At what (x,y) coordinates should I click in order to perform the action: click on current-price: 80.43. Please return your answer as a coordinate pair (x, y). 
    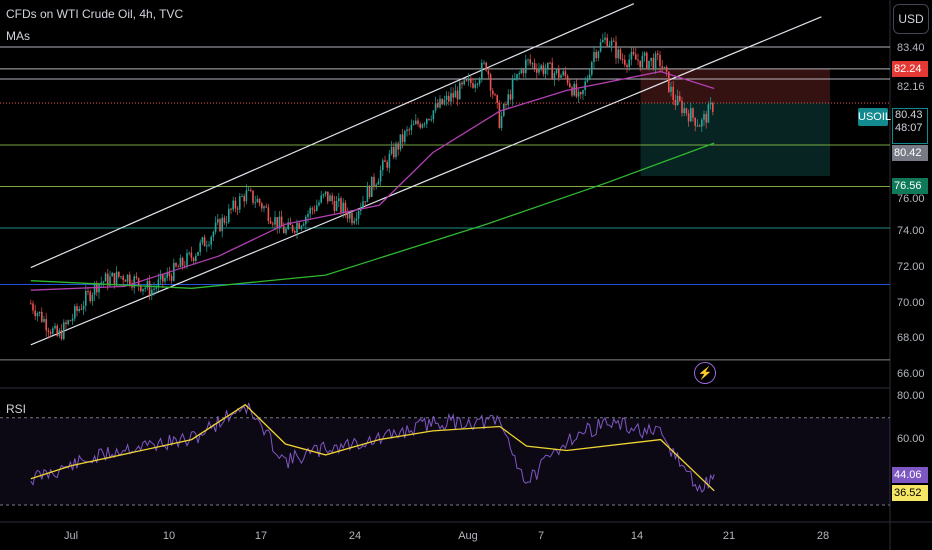
    Looking at the image, I should click on (909, 115).